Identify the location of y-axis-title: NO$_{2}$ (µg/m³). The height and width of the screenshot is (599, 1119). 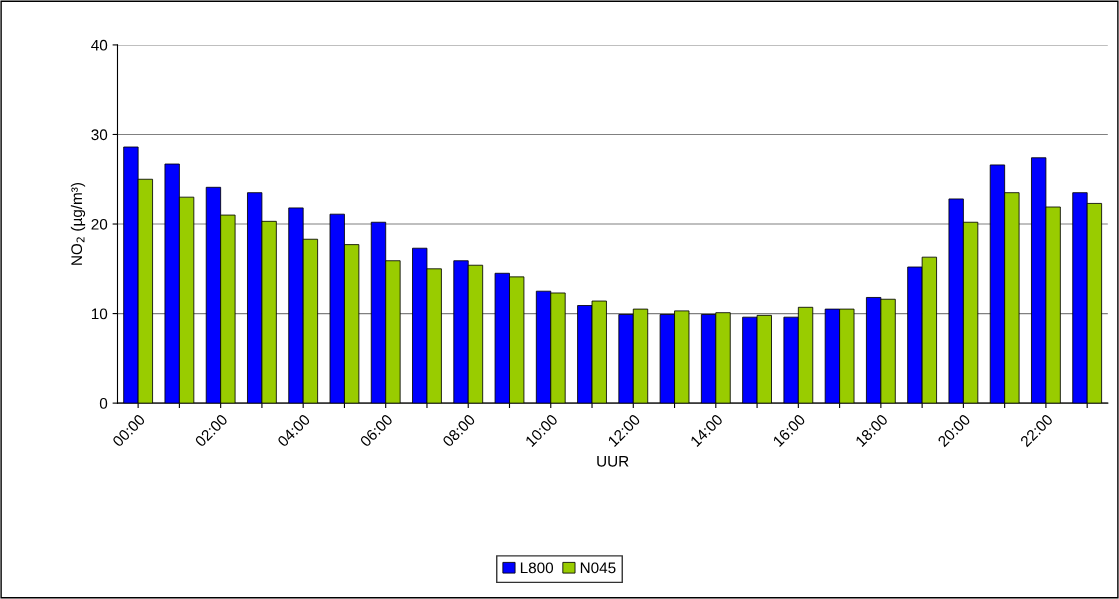
(78, 224).